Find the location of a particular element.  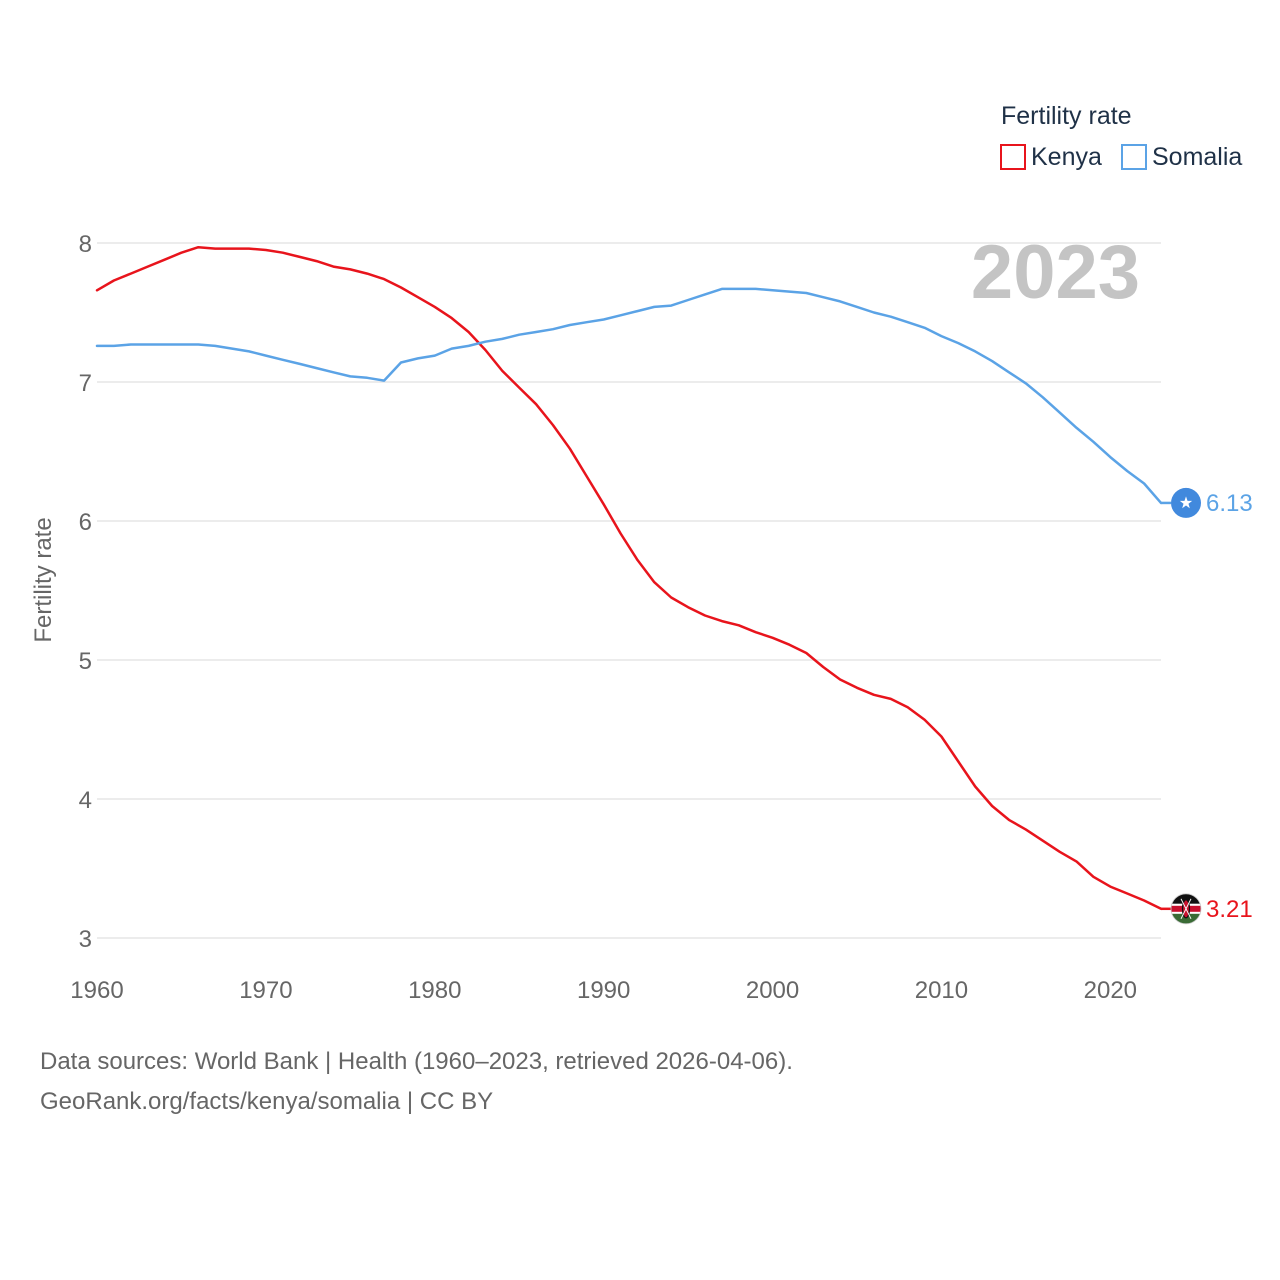

legend-item-somalia: Somalia is located at coordinates (1181, 157).